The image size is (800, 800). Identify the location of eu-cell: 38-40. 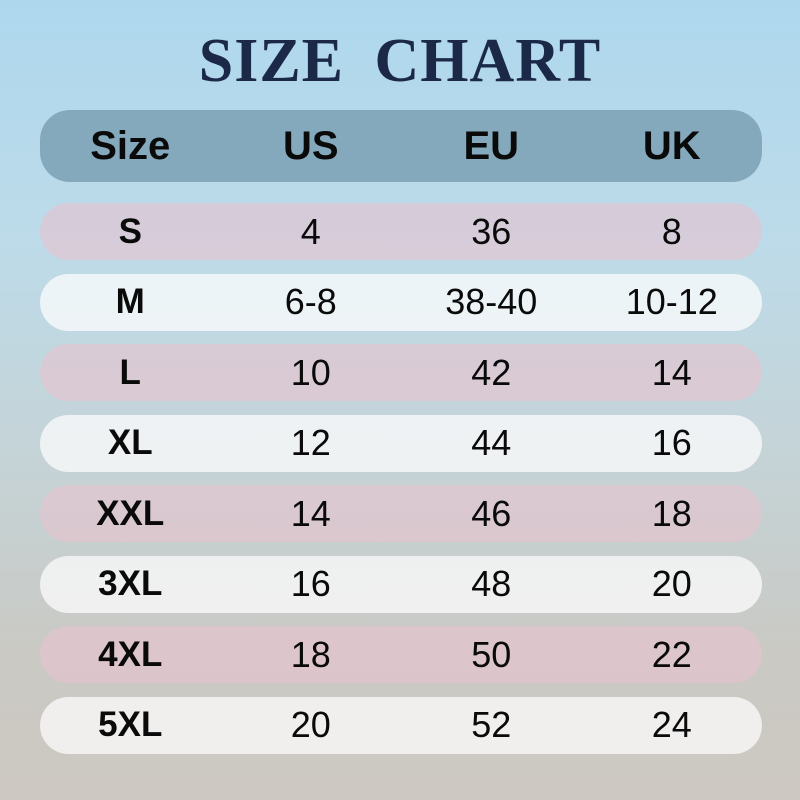
(491, 301).